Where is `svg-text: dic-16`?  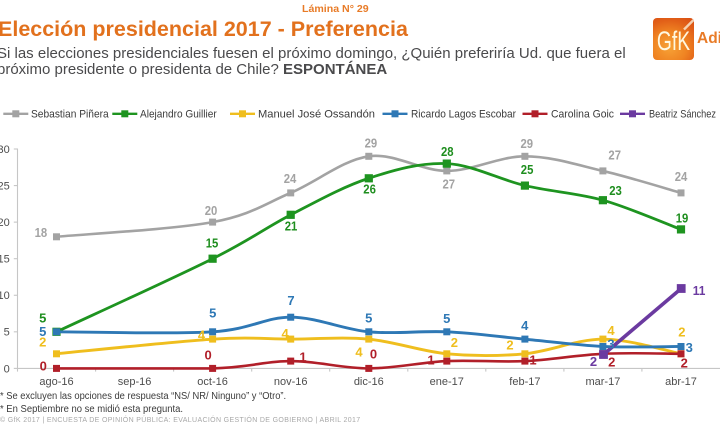
svg-text: dic-16 is located at coordinates (369, 382).